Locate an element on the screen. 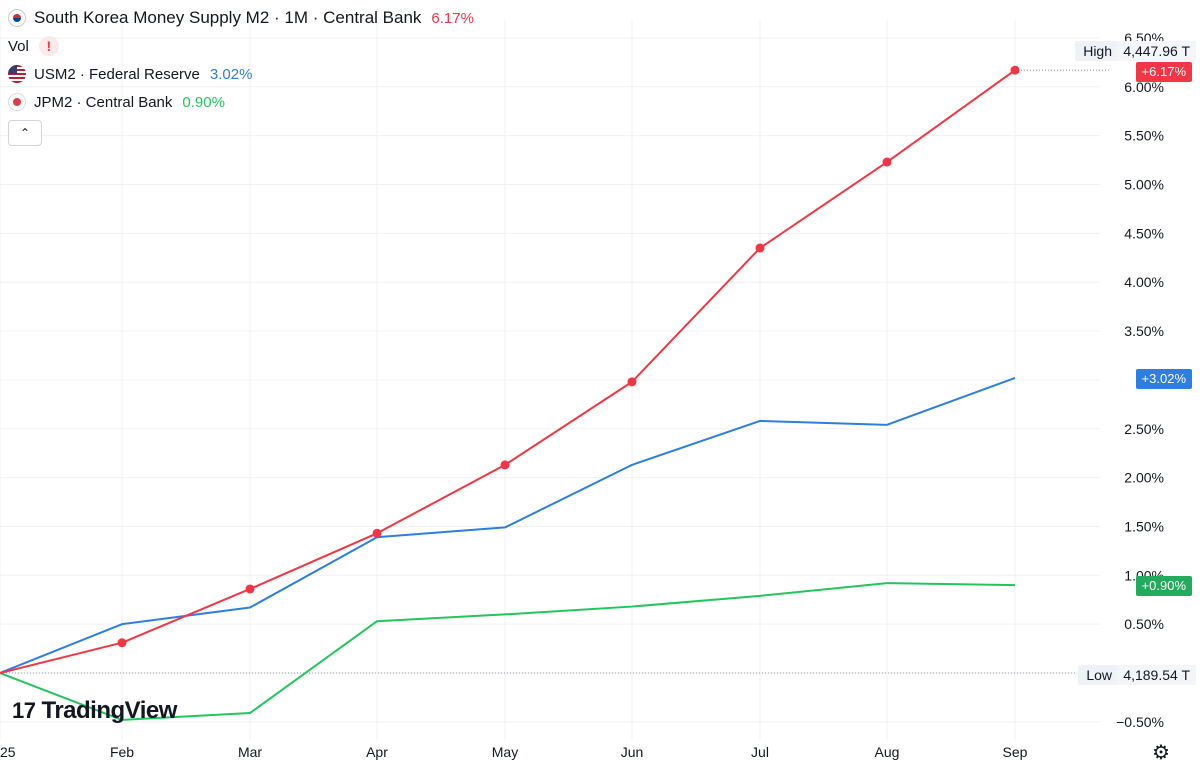 This screenshot has height=765, width=1200. tradingview-mark-icon: 17 is located at coordinates (24, 710).